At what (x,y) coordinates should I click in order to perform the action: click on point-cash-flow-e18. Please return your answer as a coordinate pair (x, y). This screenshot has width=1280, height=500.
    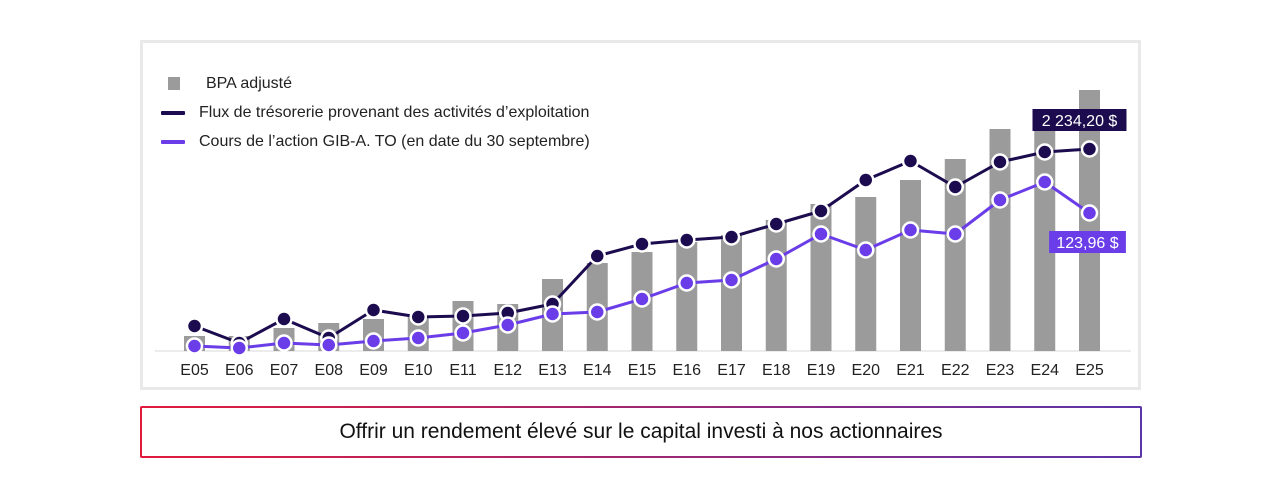
    Looking at the image, I should click on (776, 224).